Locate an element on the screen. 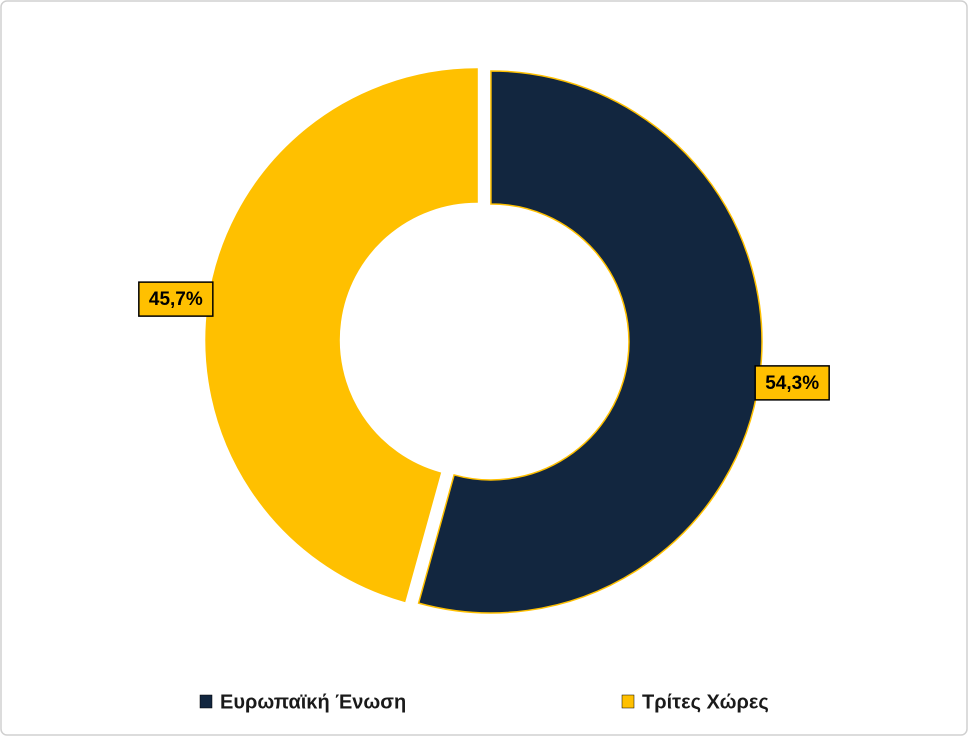 The image size is (970, 738). value-label: 54,3% is located at coordinates (792, 383).